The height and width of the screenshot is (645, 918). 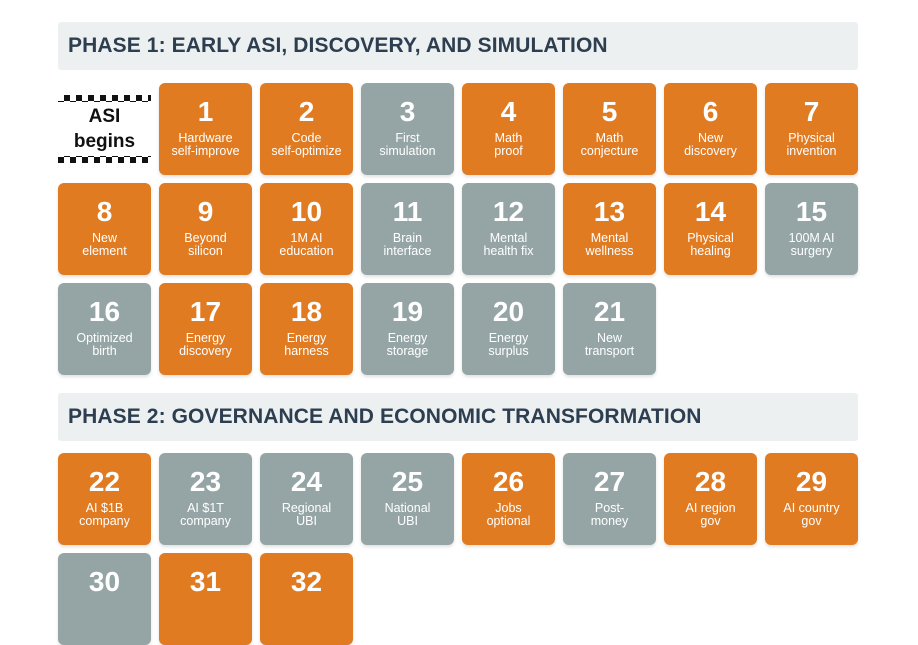 What do you see at coordinates (811, 229) in the screenshot?
I see `milestone-tile: 15 100M AI surgery` at bounding box center [811, 229].